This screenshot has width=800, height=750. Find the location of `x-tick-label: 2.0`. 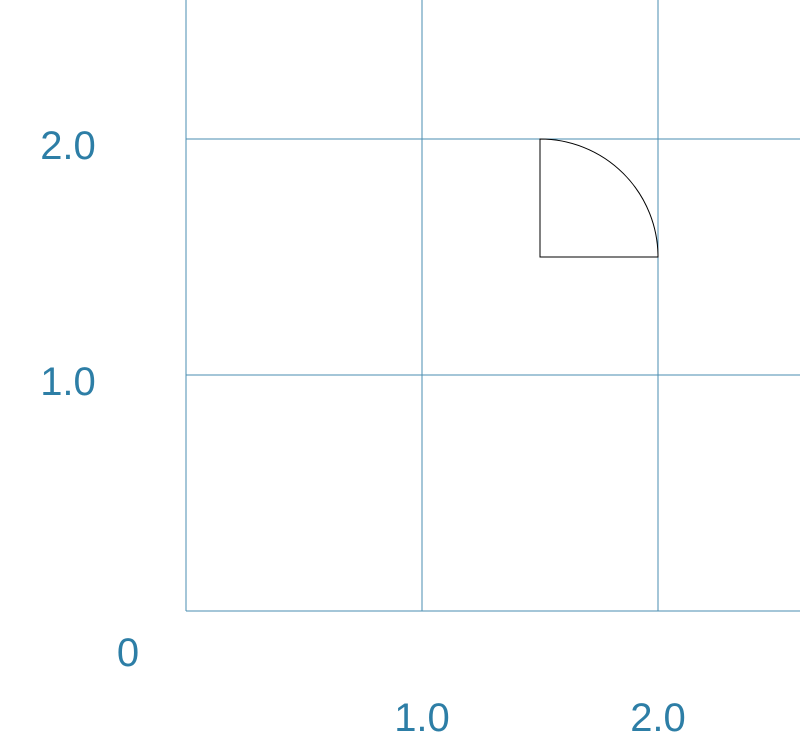

x-tick-label: 2.0 is located at coordinates (658, 718).